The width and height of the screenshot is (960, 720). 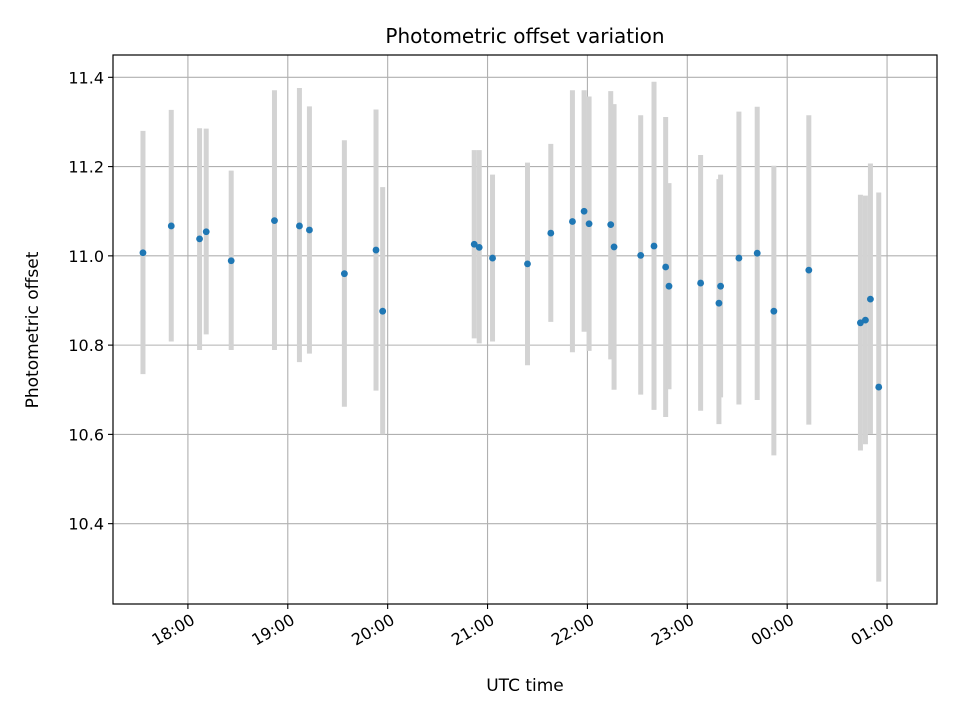 What do you see at coordinates (524, 36) in the screenshot?
I see `chart-title: Photometric offset variation` at bounding box center [524, 36].